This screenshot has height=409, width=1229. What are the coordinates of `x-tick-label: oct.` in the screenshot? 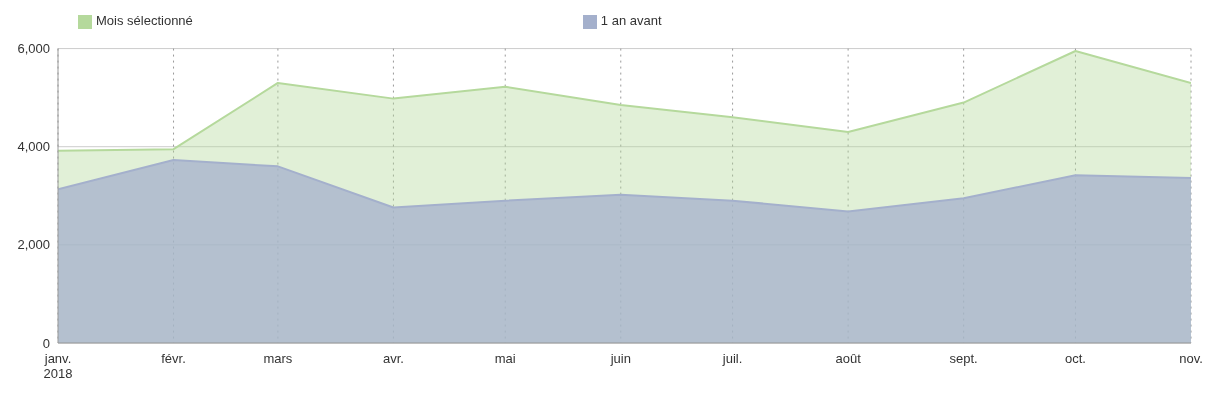 It's located at (1075, 358).